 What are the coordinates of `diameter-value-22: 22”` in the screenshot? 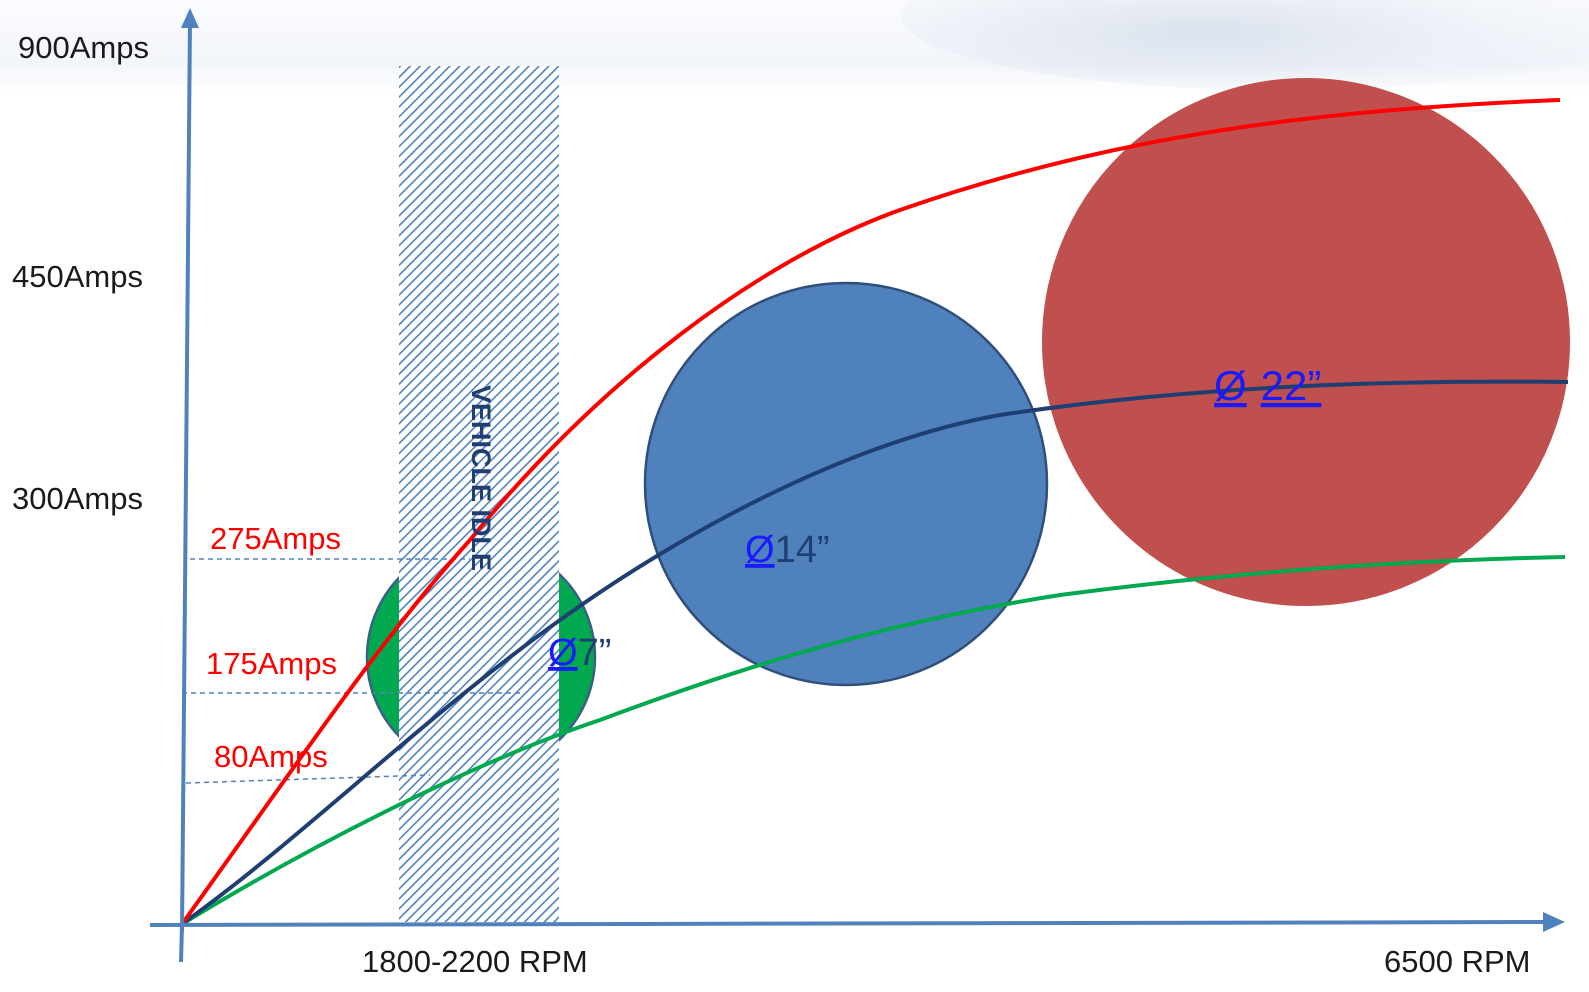 It's located at (1291, 385).